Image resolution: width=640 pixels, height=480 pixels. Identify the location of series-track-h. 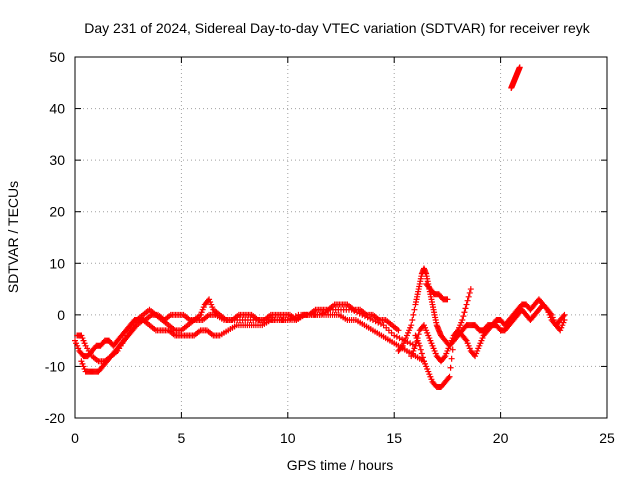
(515, 77).